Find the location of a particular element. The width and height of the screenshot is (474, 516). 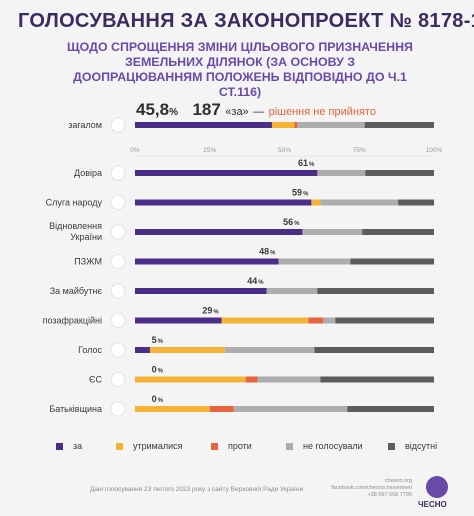

legend-item-absent: відсутні is located at coordinates (412, 446).